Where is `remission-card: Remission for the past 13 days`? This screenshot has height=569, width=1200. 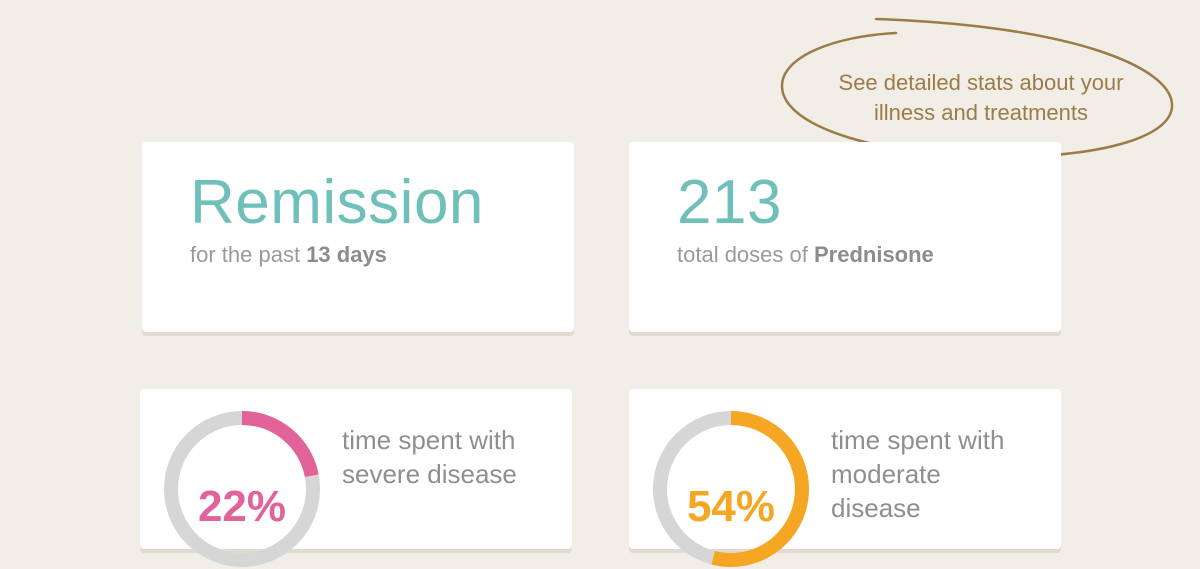 remission-card: Remission for the past 13 days is located at coordinates (358, 237).